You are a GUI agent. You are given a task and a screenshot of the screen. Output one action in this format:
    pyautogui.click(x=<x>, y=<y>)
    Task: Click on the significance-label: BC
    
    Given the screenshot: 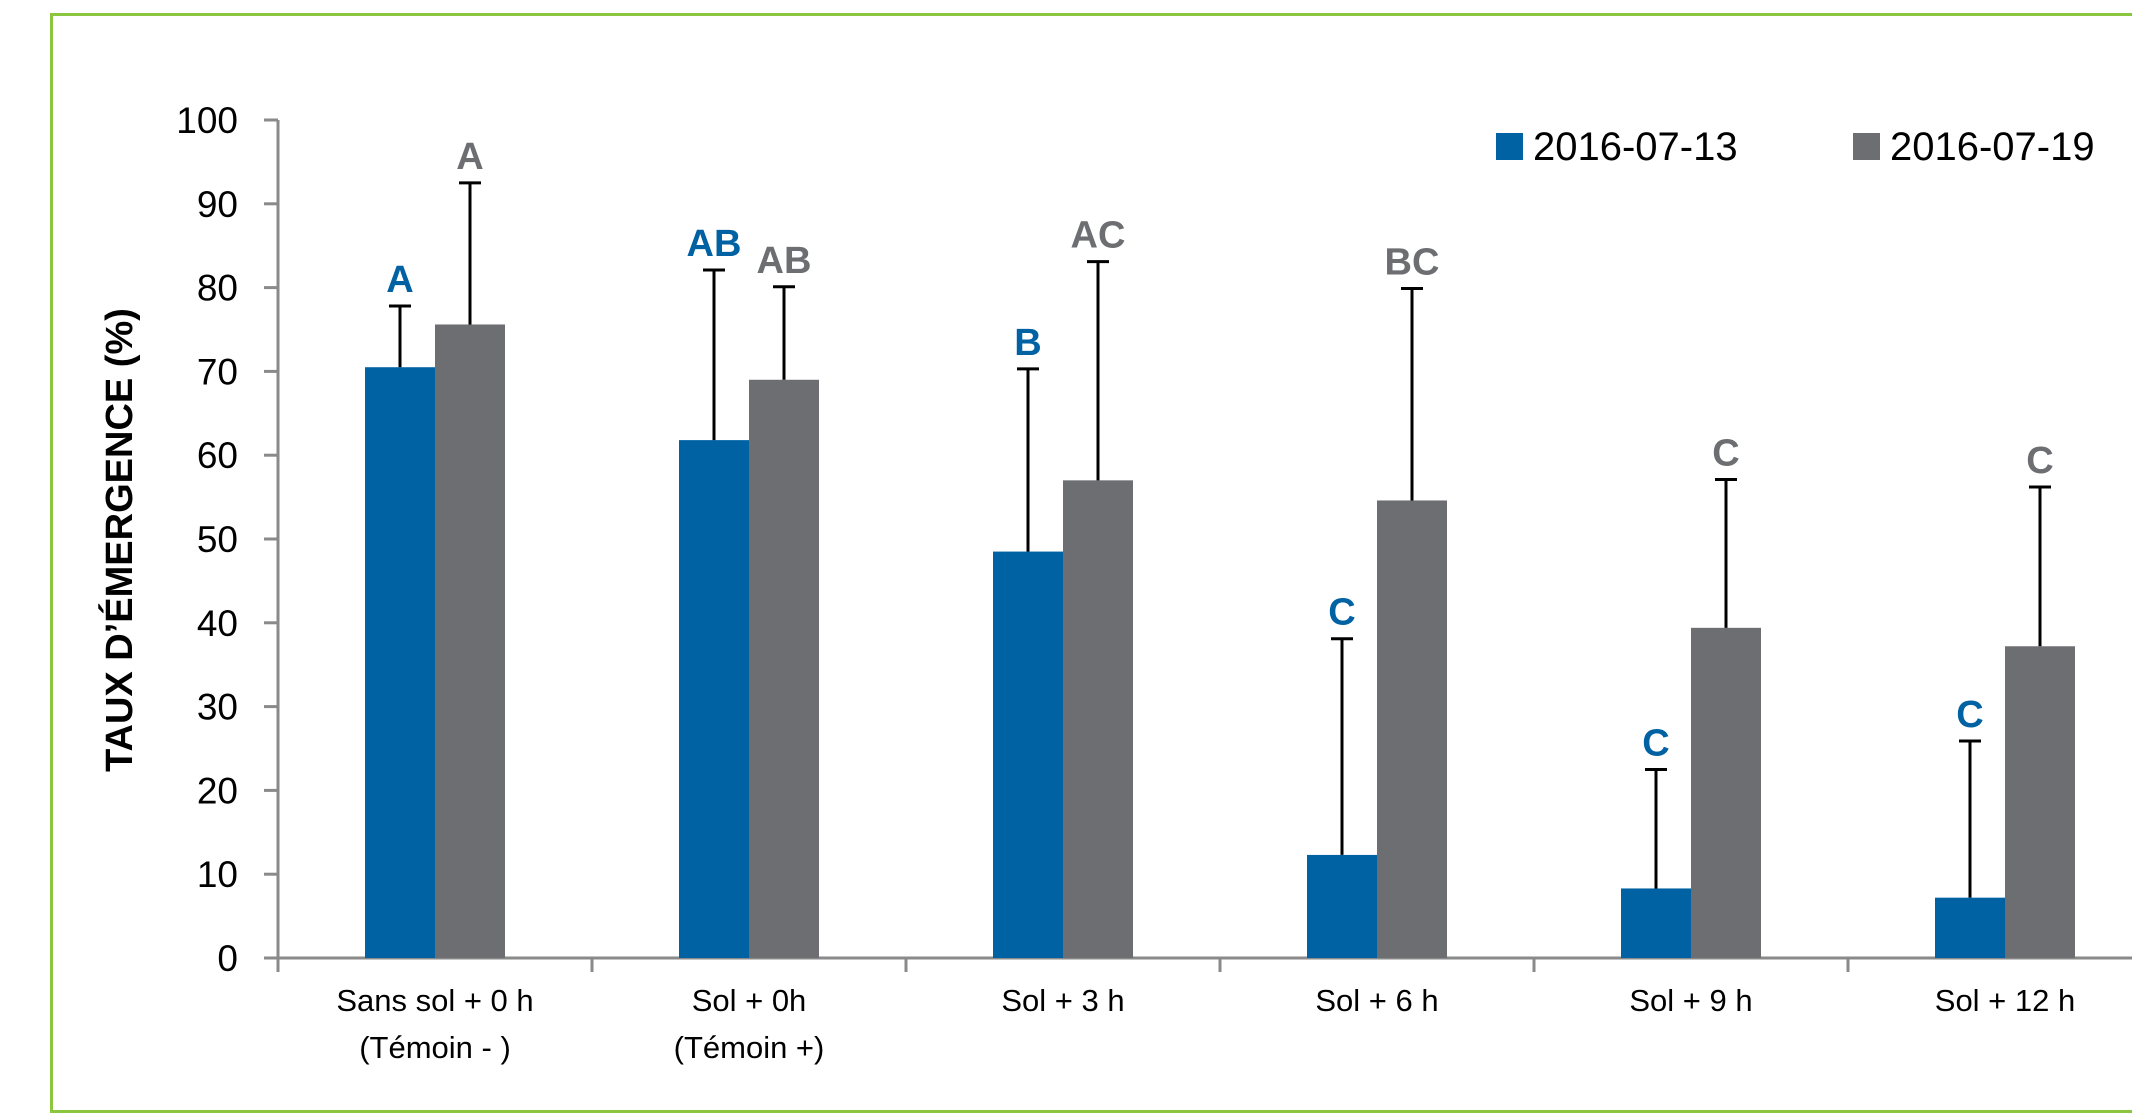 What is the action you would take?
    pyautogui.click(x=1412, y=262)
    